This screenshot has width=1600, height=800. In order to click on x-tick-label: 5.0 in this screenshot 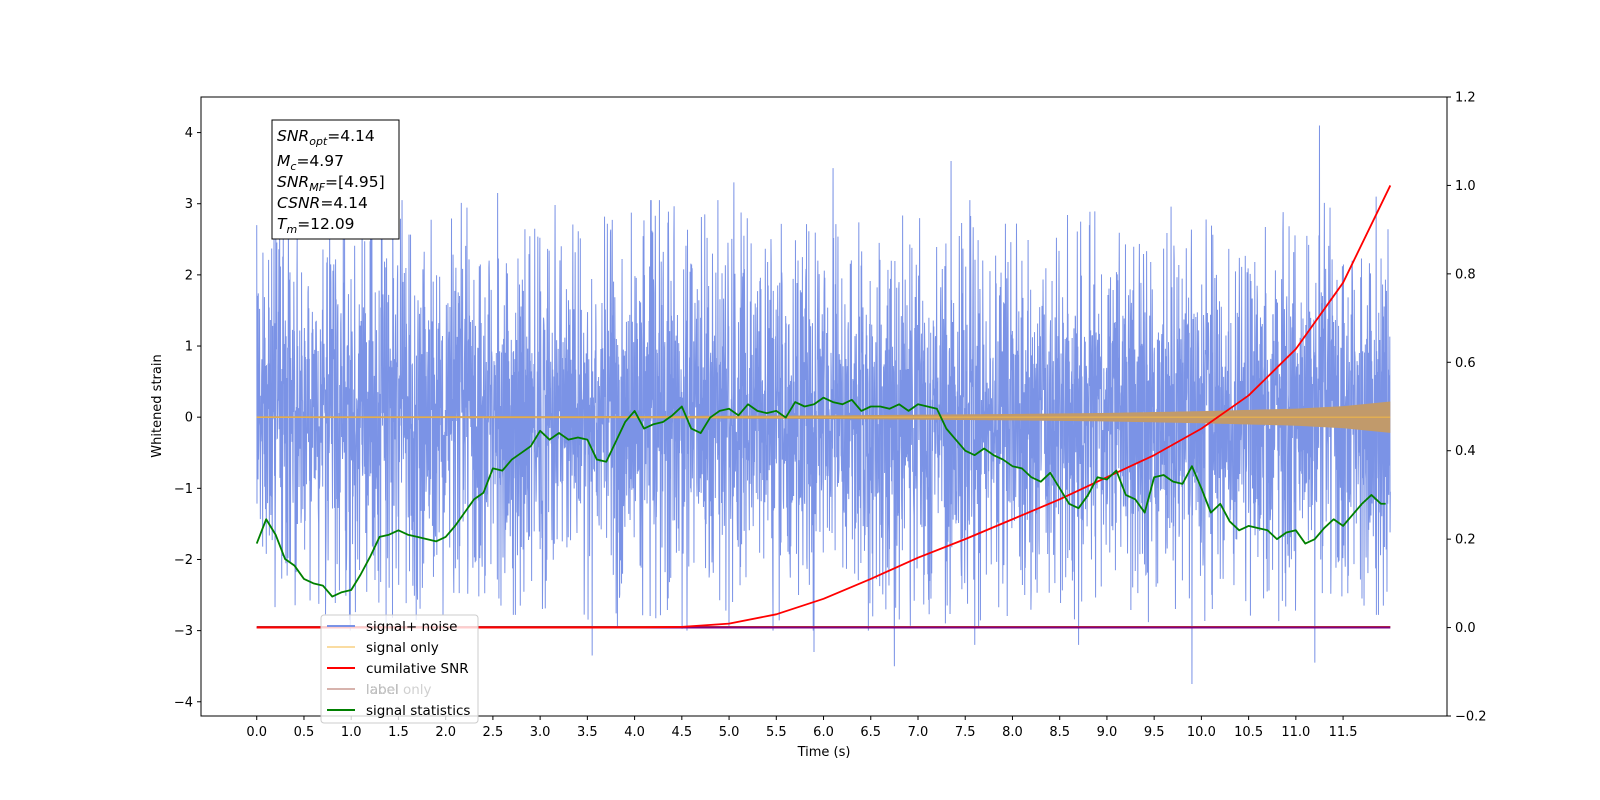, I will do `click(729, 732)`.